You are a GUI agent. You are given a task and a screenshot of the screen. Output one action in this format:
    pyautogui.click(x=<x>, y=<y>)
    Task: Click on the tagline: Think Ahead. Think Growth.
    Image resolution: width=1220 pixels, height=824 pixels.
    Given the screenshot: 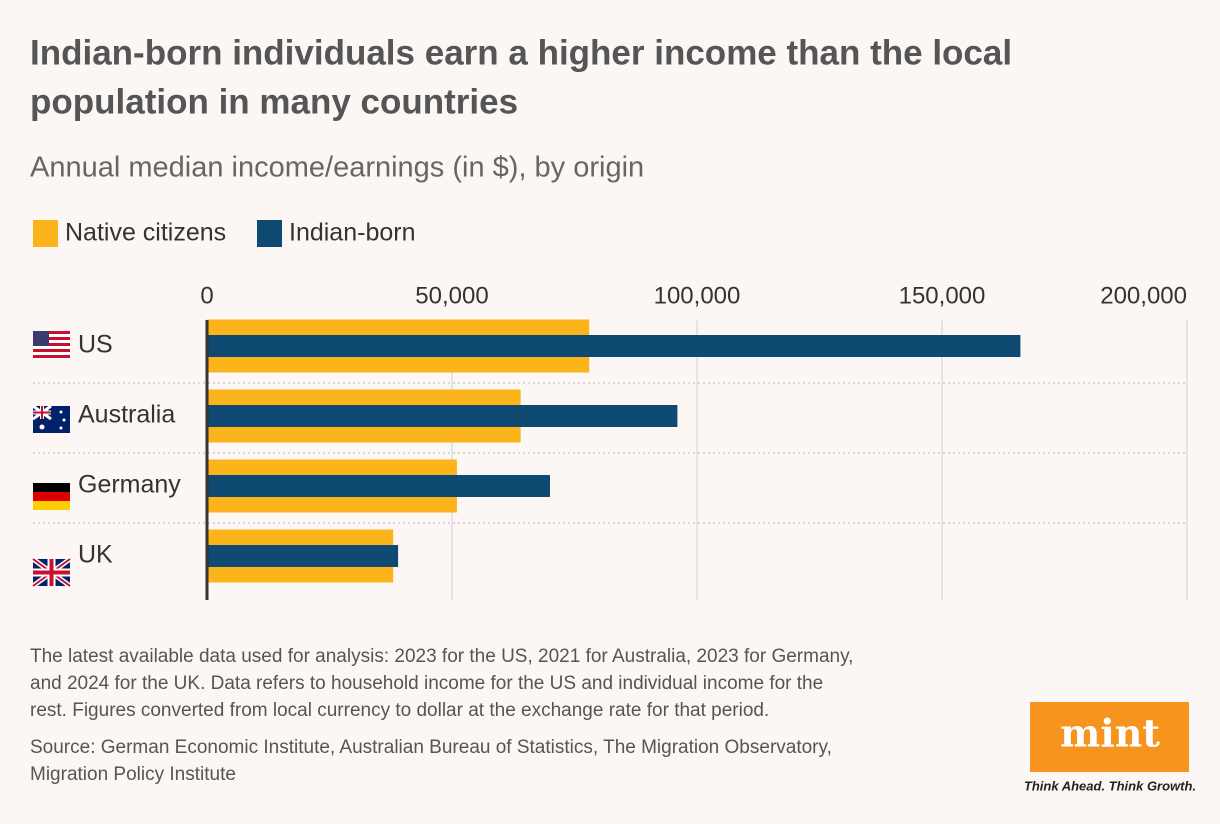 What is the action you would take?
    pyautogui.click(x=1110, y=785)
    